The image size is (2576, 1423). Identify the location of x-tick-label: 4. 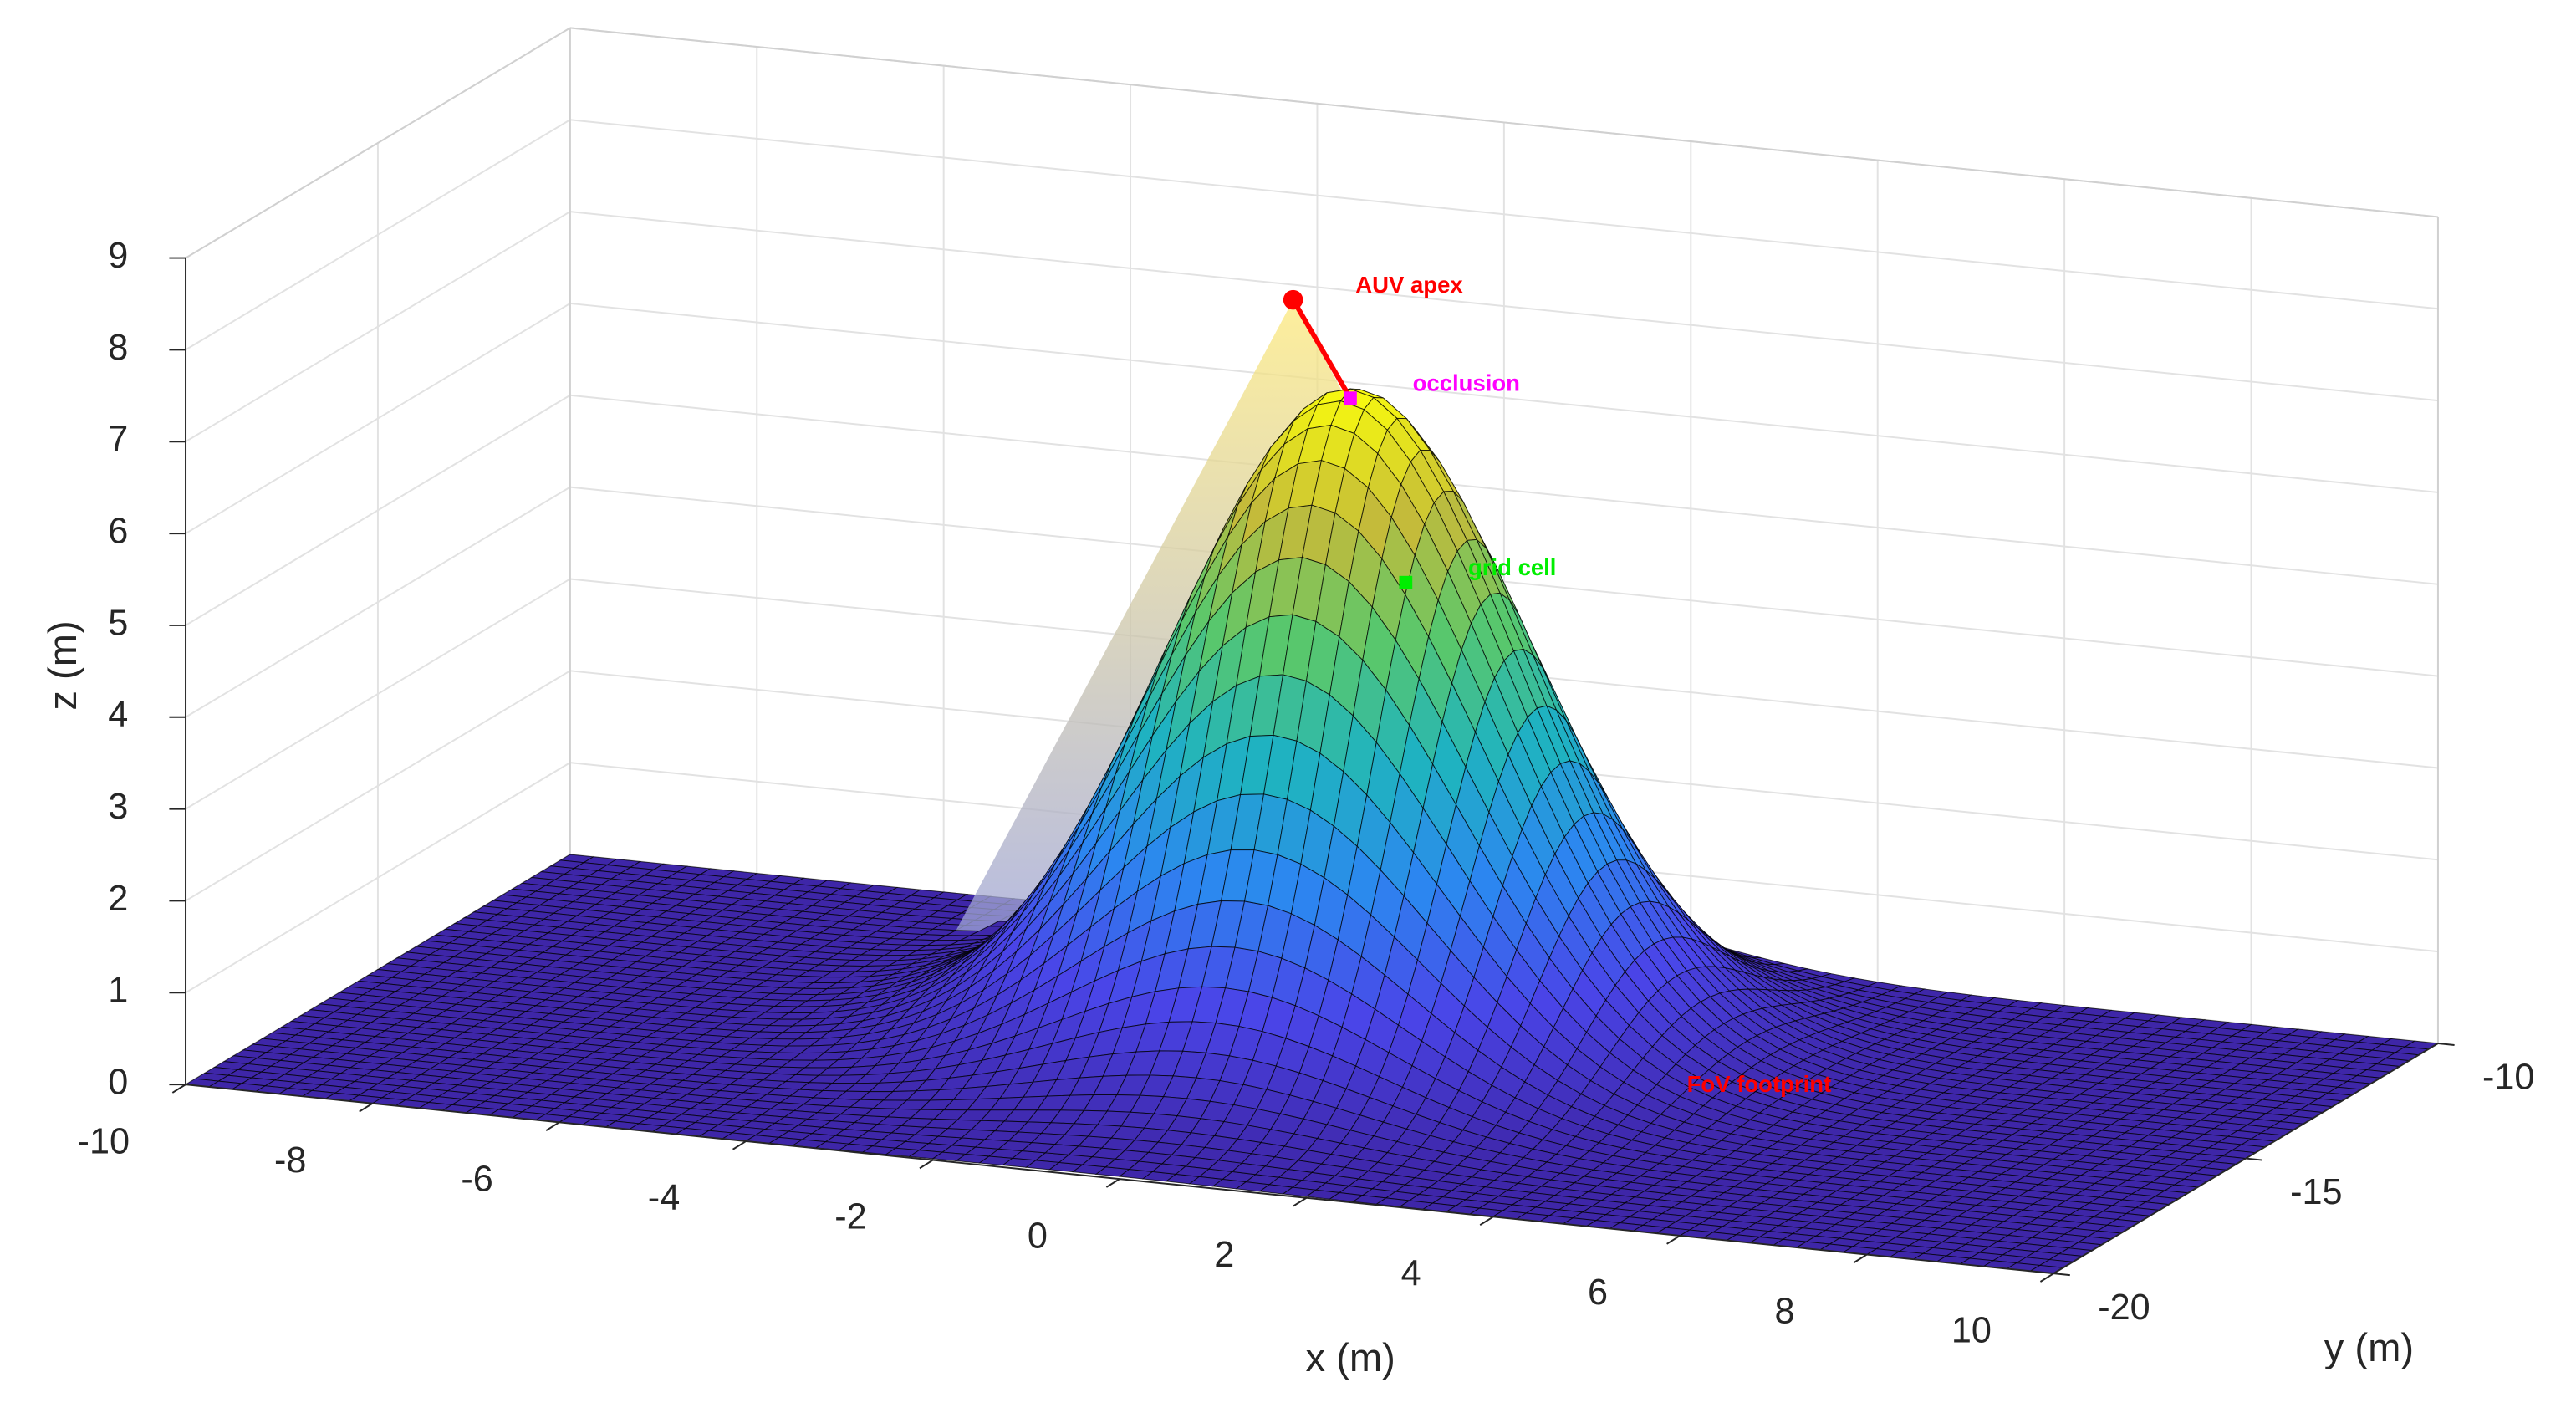
(1411, 1274).